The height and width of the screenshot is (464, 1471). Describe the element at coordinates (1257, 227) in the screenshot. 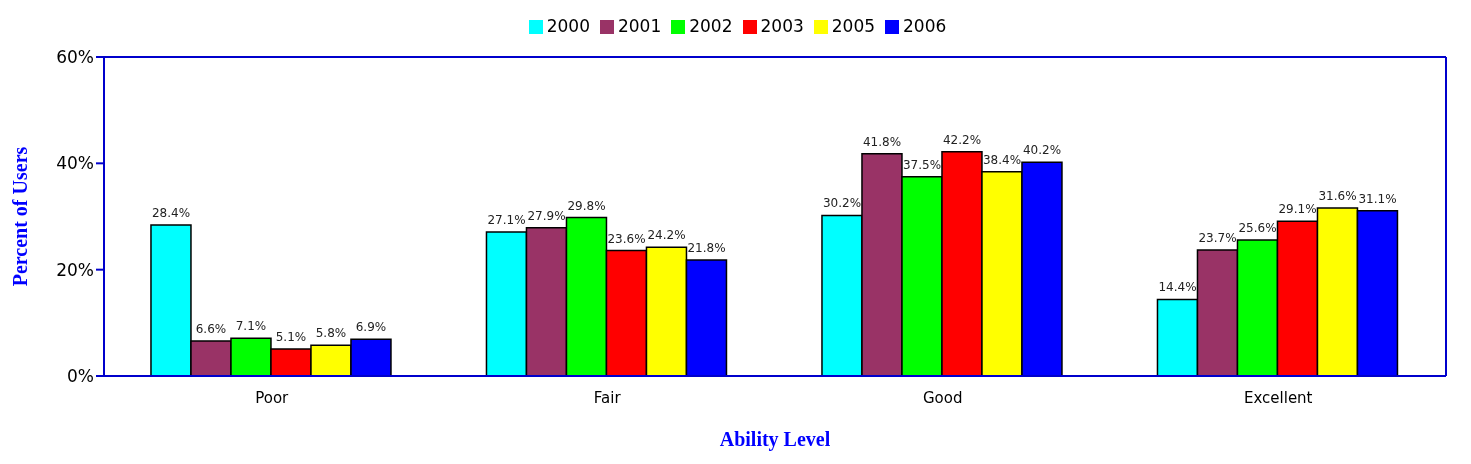

I see `data-label: 25.6%` at that location.